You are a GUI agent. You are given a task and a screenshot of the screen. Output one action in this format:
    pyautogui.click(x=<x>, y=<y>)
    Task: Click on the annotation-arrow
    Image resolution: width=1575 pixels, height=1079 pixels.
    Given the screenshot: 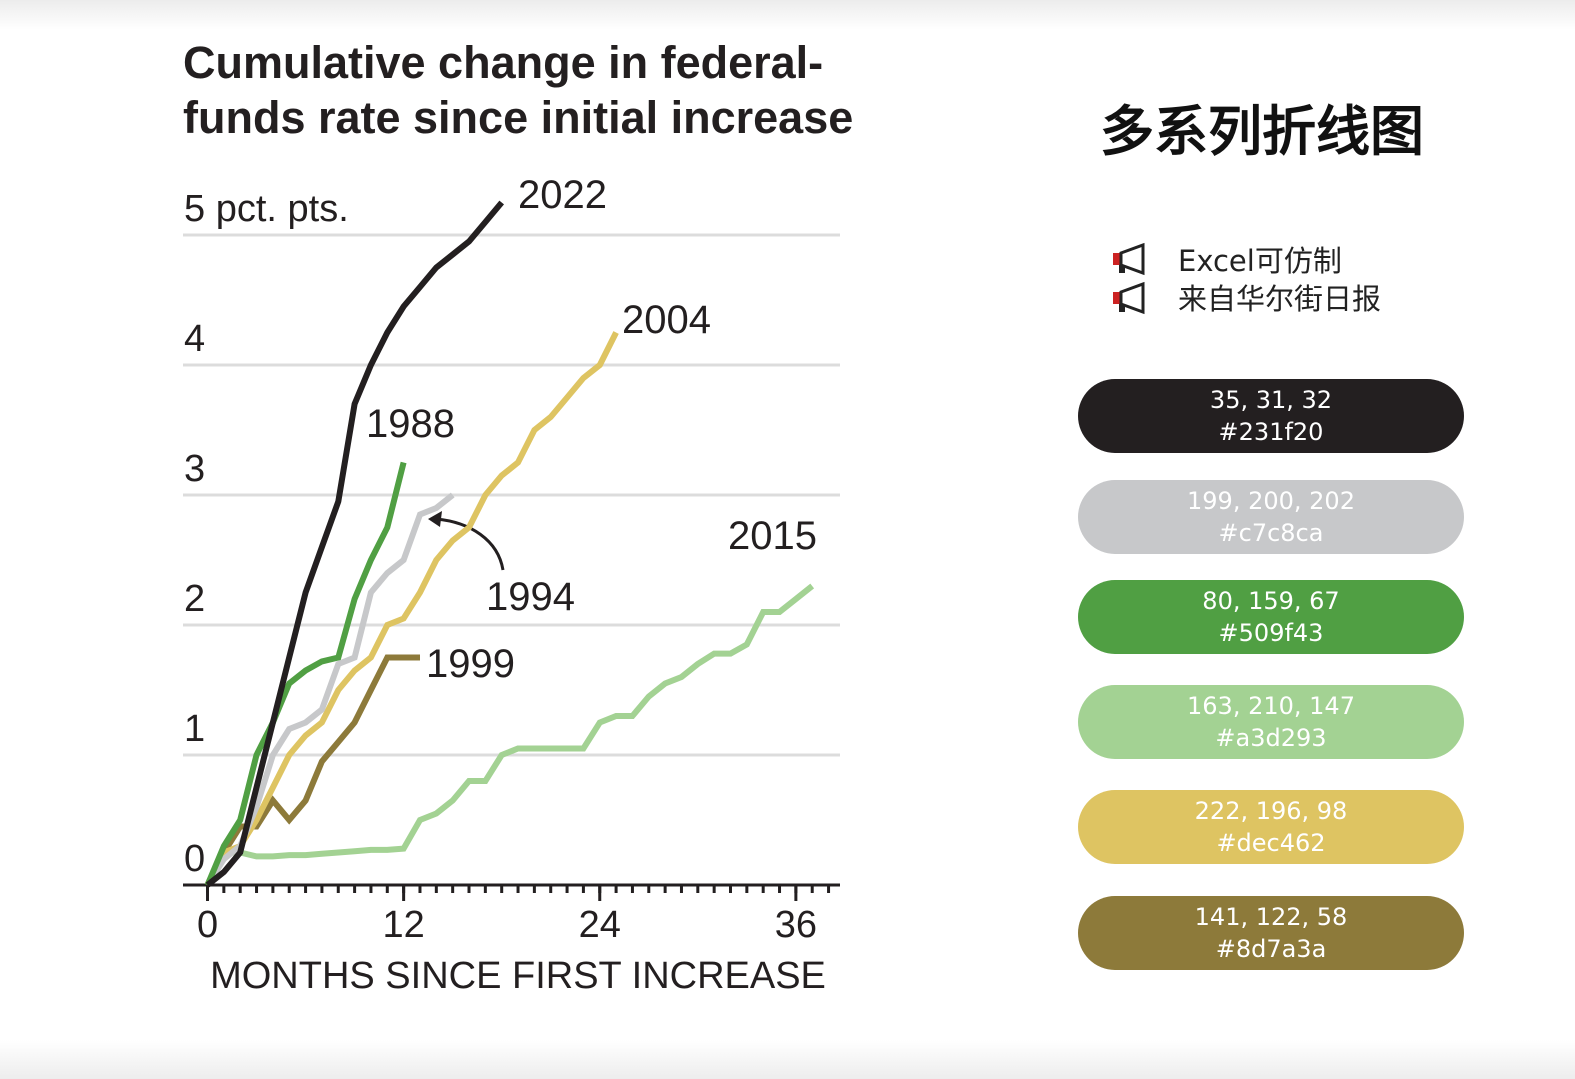 What is the action you would take?
    pyautogui.click(x=470, y=544)
    